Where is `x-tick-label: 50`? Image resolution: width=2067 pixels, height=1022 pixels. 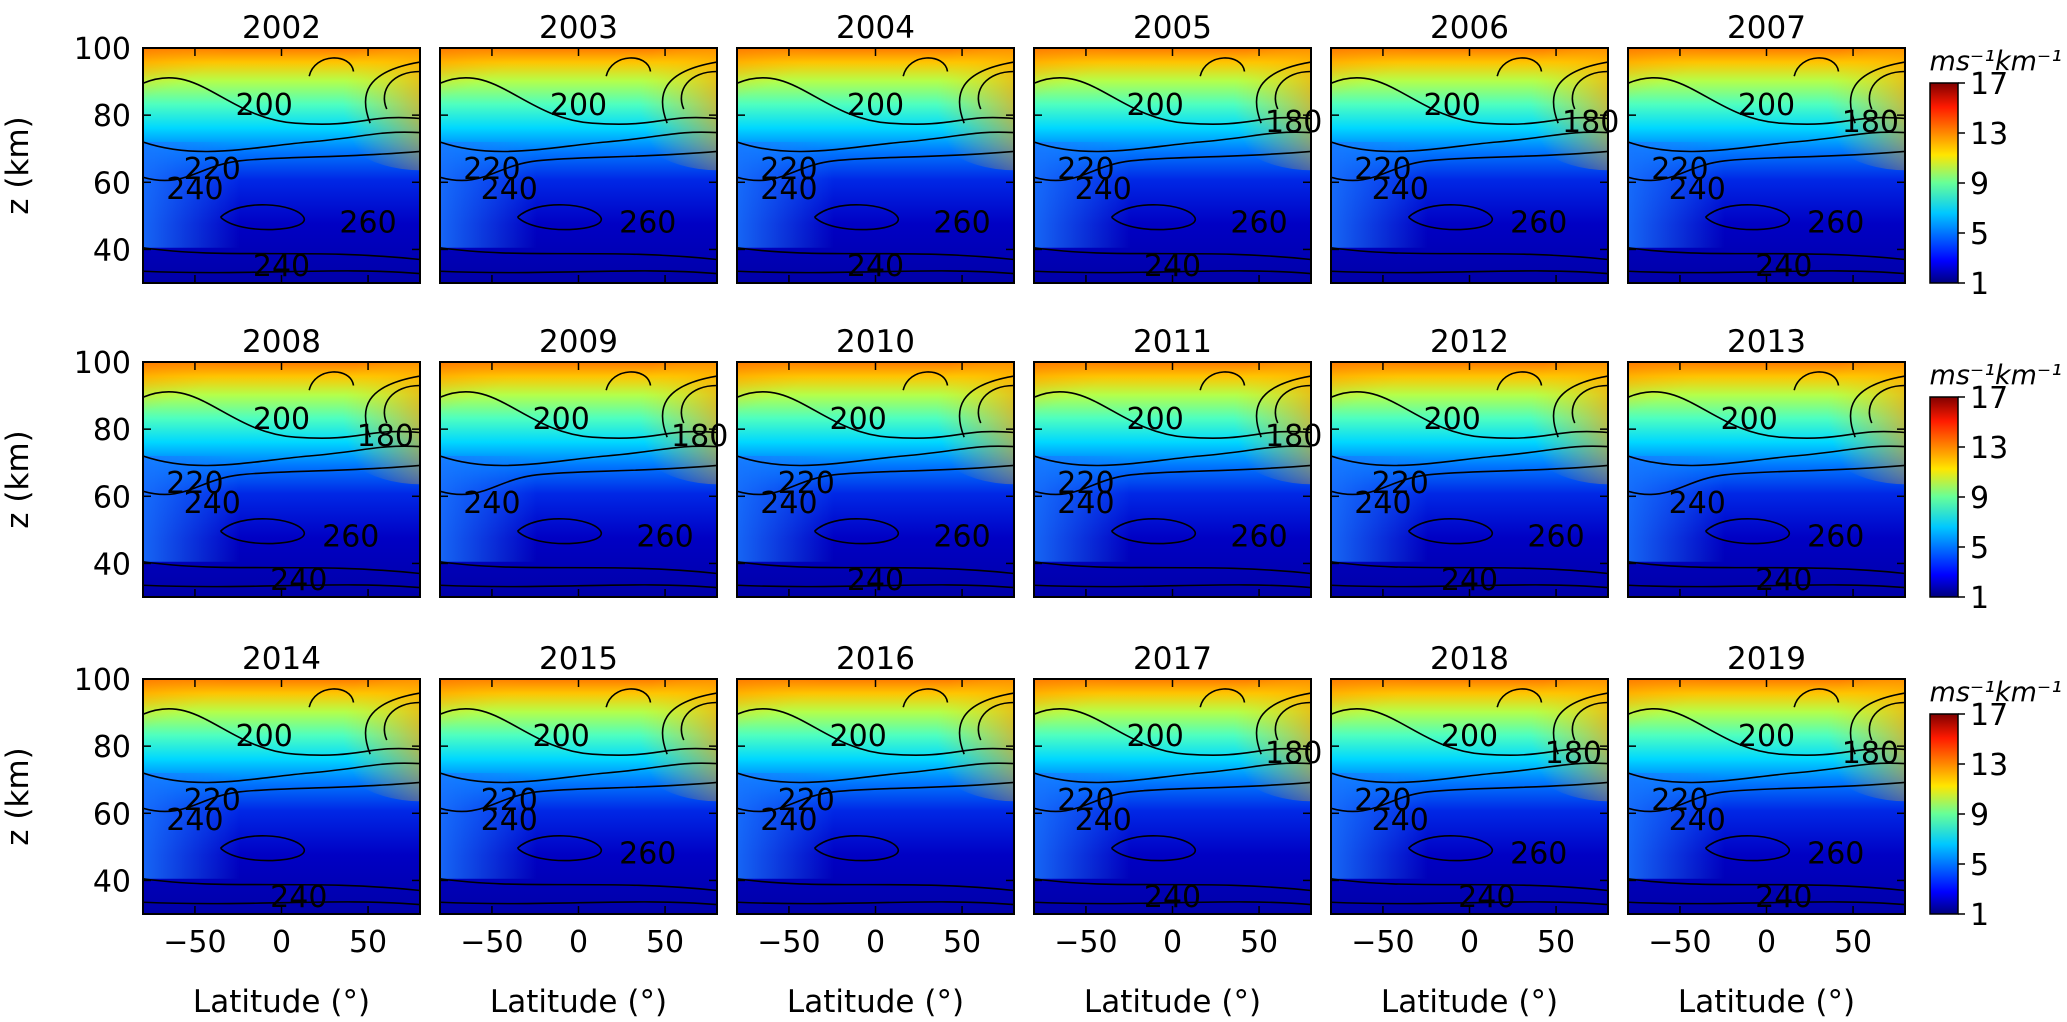 x-tick-label: 50 is located at coordinates (962, 942).